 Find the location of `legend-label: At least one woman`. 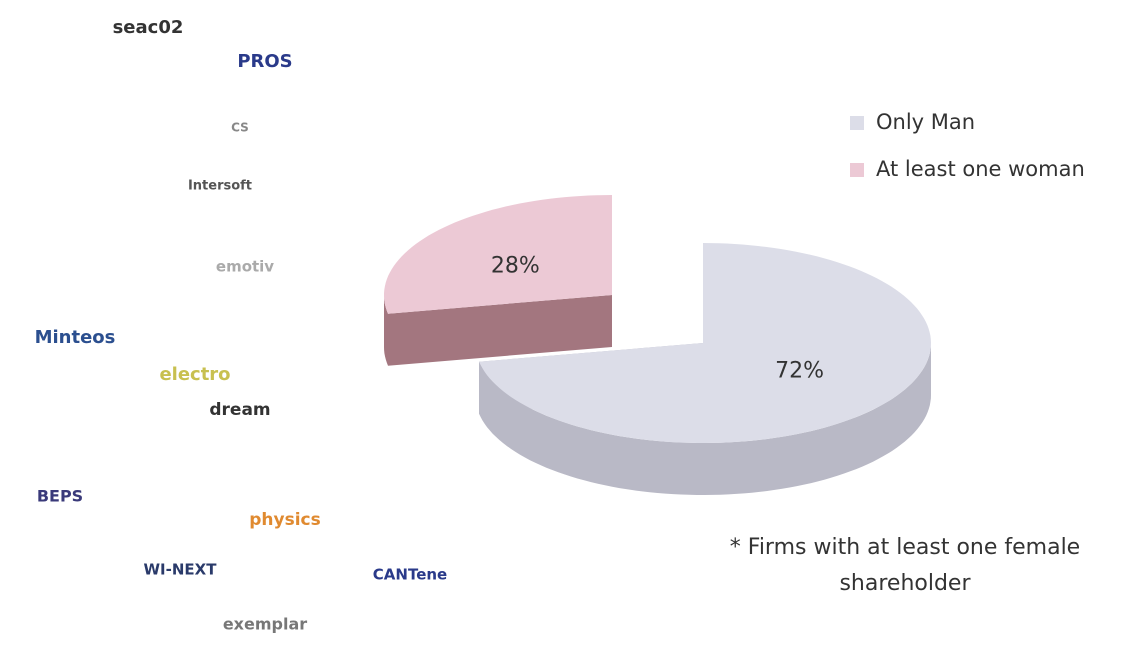

legend-label: At least one woman is located at coordinates (980, 169).